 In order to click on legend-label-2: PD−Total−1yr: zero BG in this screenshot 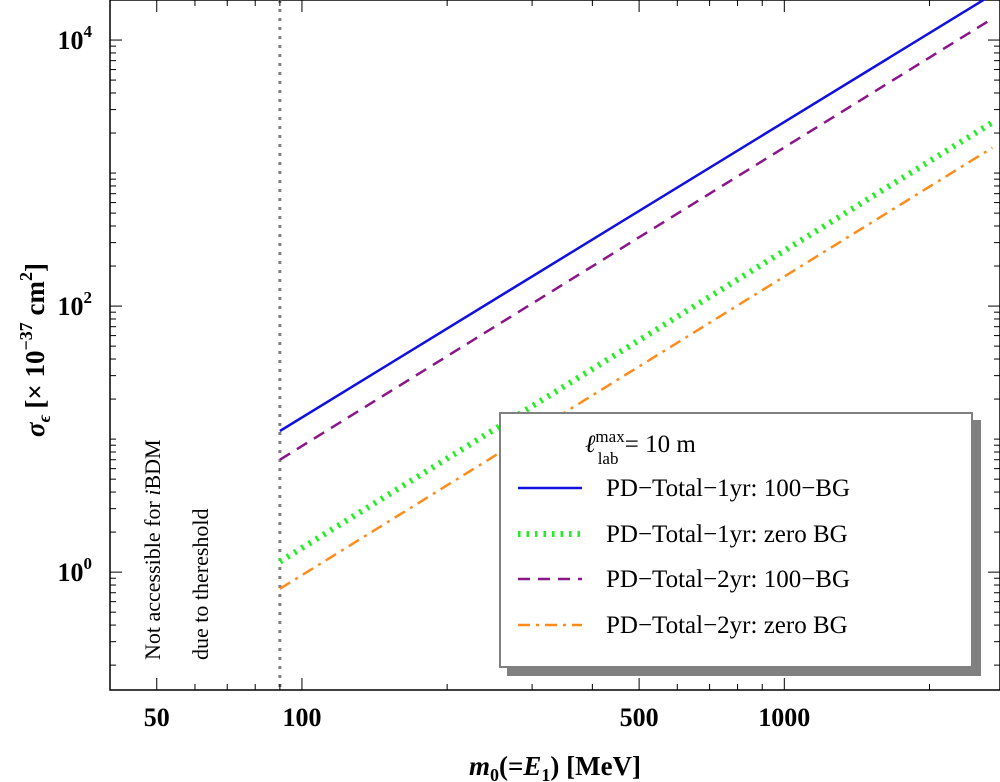, I will do `click(727, 534)`.